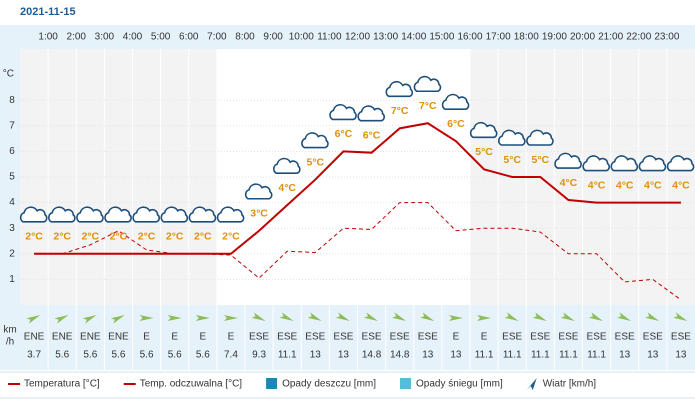 The image size is (695, 408). What do you see at coordinates (570, 384) in the screenshot?
I see `legend-label: Wiatr [km/h]` at bounding box center [570, 384].